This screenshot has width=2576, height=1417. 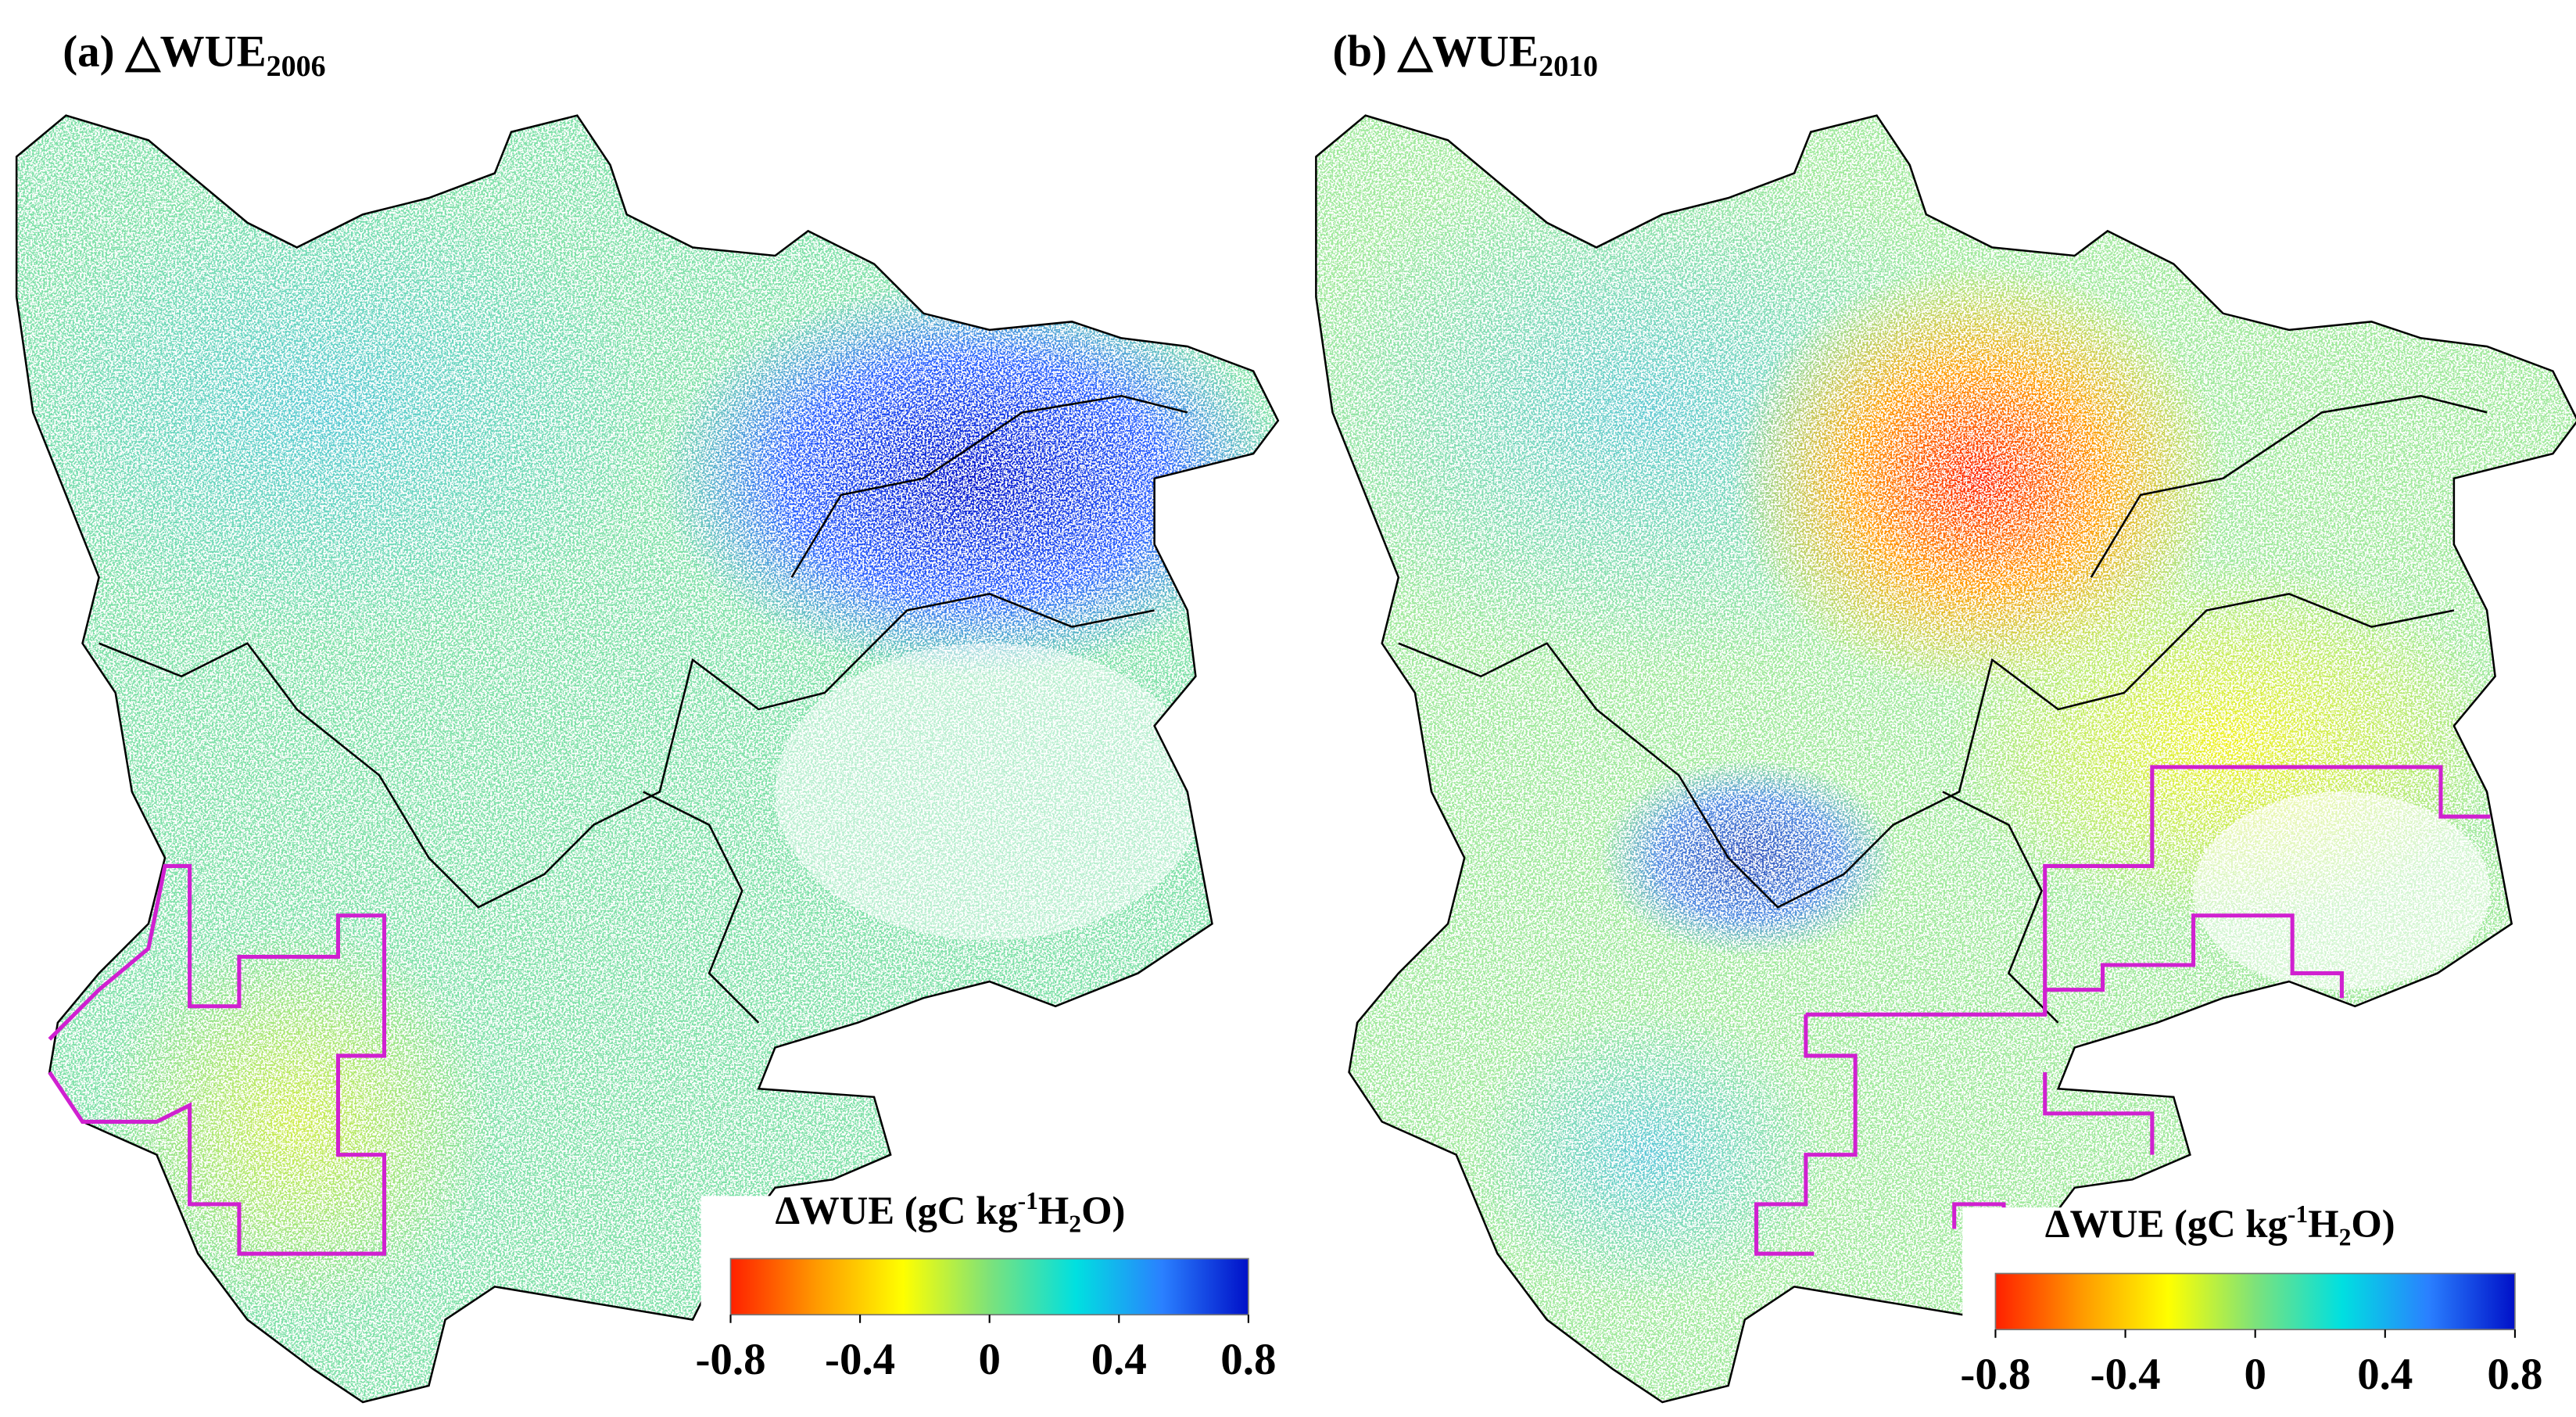 I want to click on title-subscript: 2006, so click(x=296, y=67).